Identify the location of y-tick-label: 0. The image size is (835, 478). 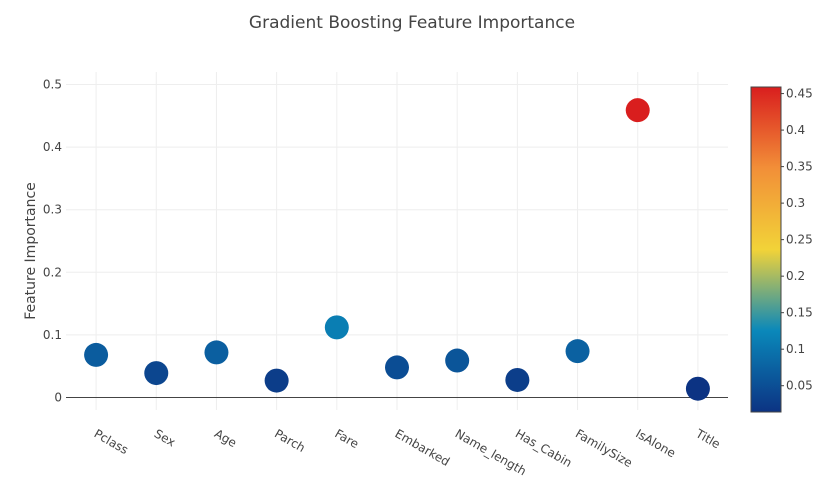
(58, 397).